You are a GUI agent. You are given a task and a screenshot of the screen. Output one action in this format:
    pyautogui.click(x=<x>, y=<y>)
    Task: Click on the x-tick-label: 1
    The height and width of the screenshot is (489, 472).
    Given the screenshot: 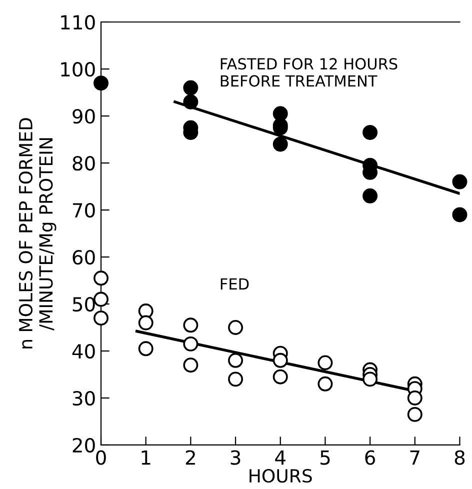 What is the action you would take?
    pyautogui.click(x=146, y=457)
    